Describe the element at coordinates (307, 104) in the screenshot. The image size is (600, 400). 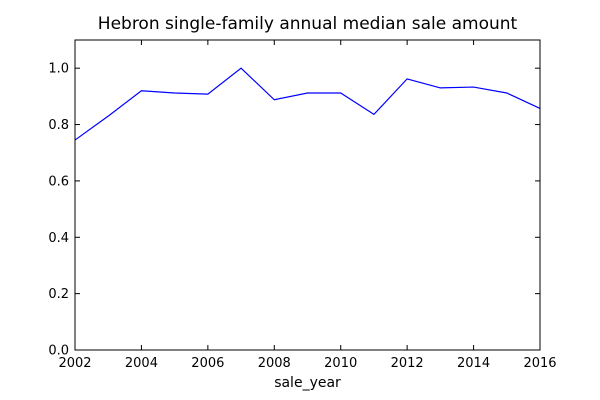
I see `series-line` at that location.